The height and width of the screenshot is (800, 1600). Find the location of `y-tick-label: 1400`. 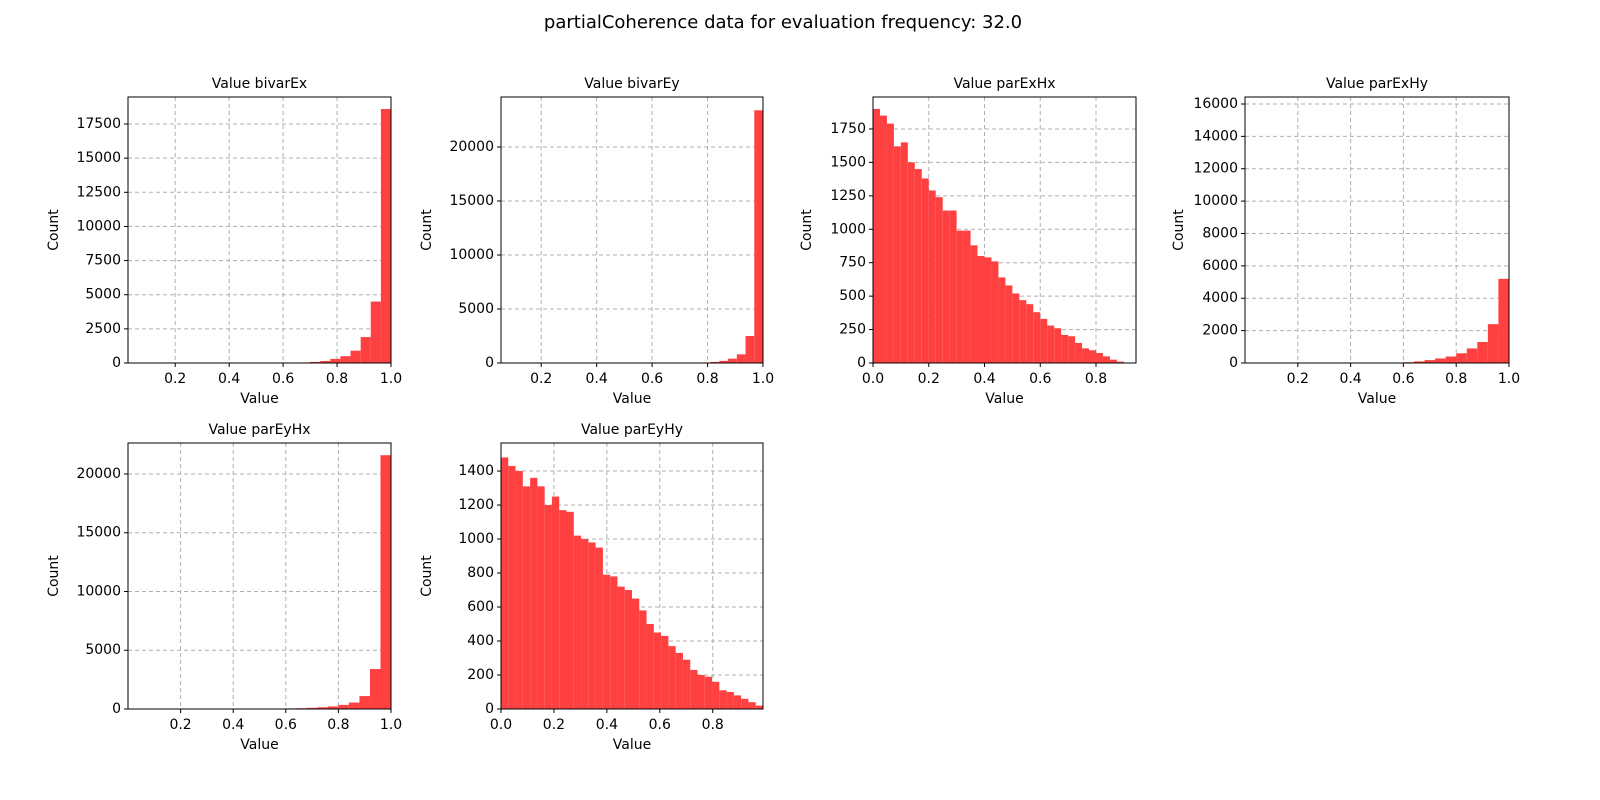

y-tick-label: 1400 is located at coordinates (476, 471).